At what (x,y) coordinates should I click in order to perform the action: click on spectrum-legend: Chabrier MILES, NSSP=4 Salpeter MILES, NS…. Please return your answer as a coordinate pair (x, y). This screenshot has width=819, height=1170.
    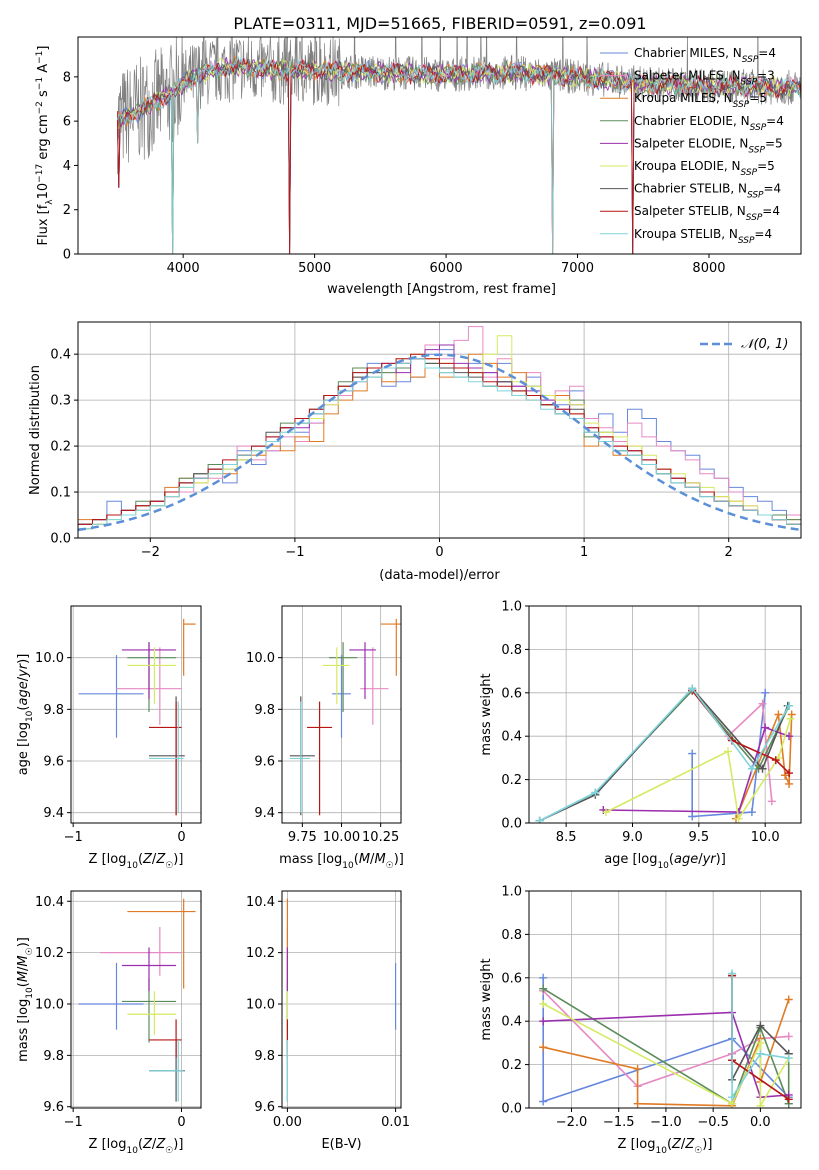
    Looking at the image, I should click on (692, 146).